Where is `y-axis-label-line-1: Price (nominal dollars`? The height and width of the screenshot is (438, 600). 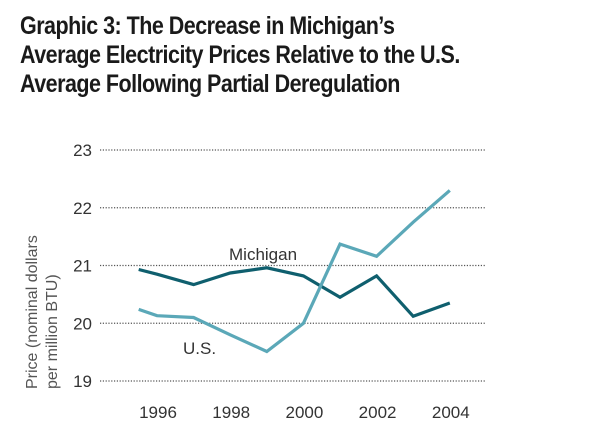
y-axis-label-line-1: Price (nominal dollars is located at coordinates (32, 312).